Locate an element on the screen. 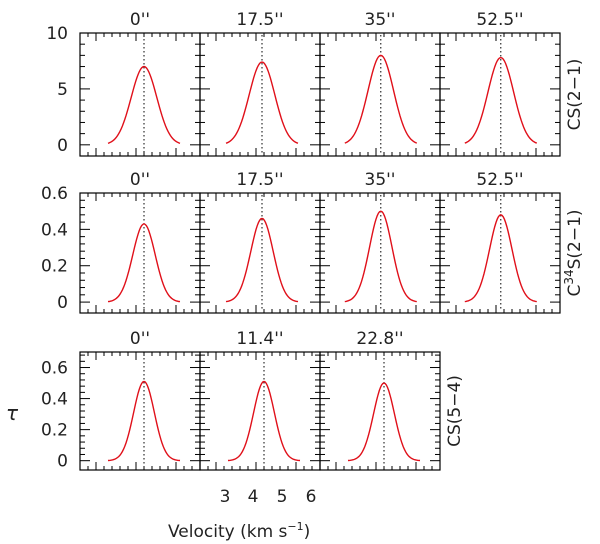  species-label: CS(5−4) is located at coordinates (455, 411).